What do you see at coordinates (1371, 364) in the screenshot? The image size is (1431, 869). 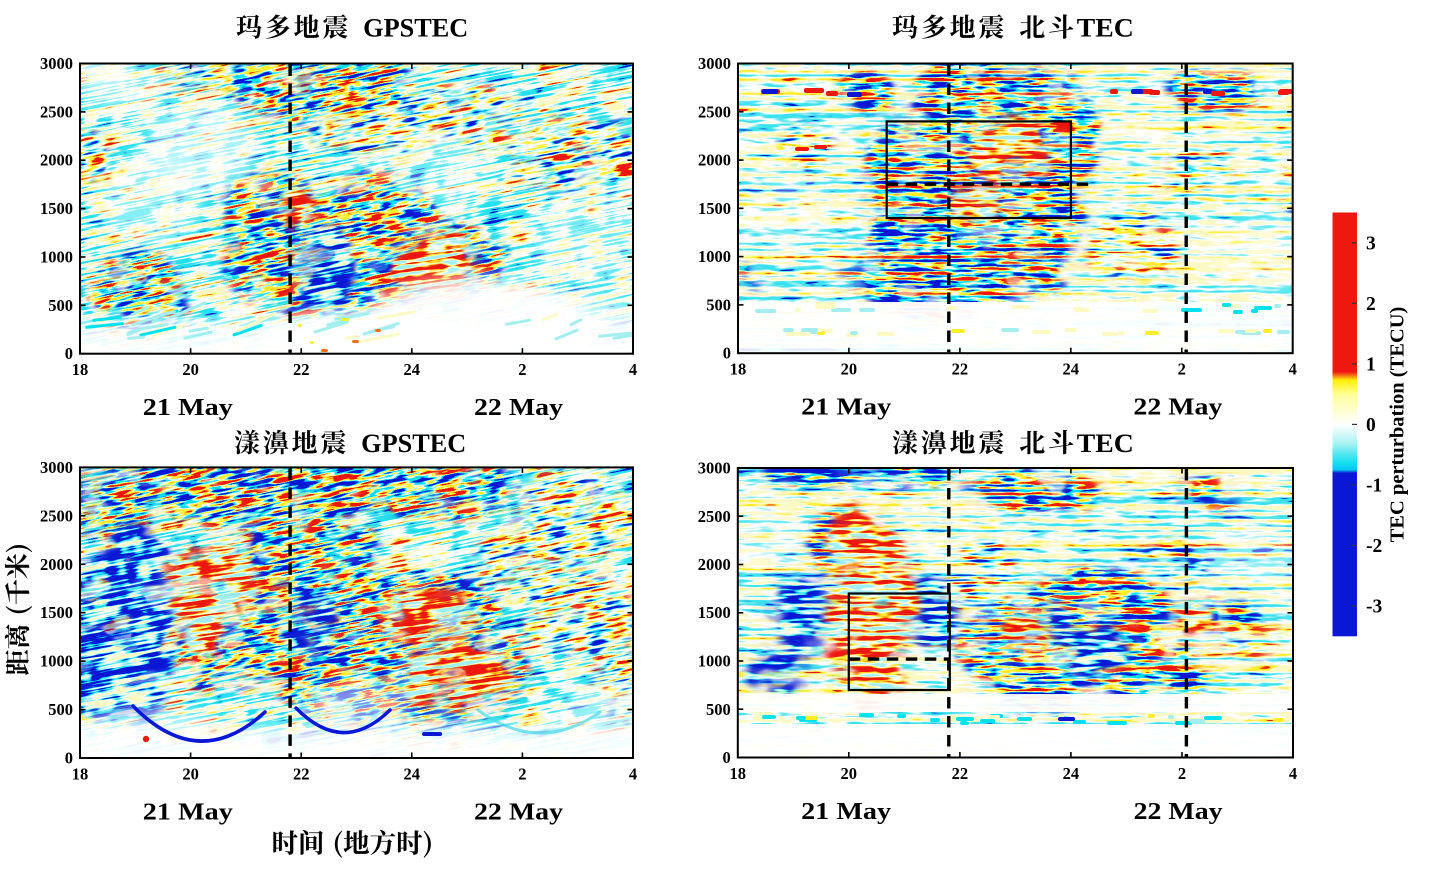 I see `svg-text: 1` at bounding box center [1371, 364].